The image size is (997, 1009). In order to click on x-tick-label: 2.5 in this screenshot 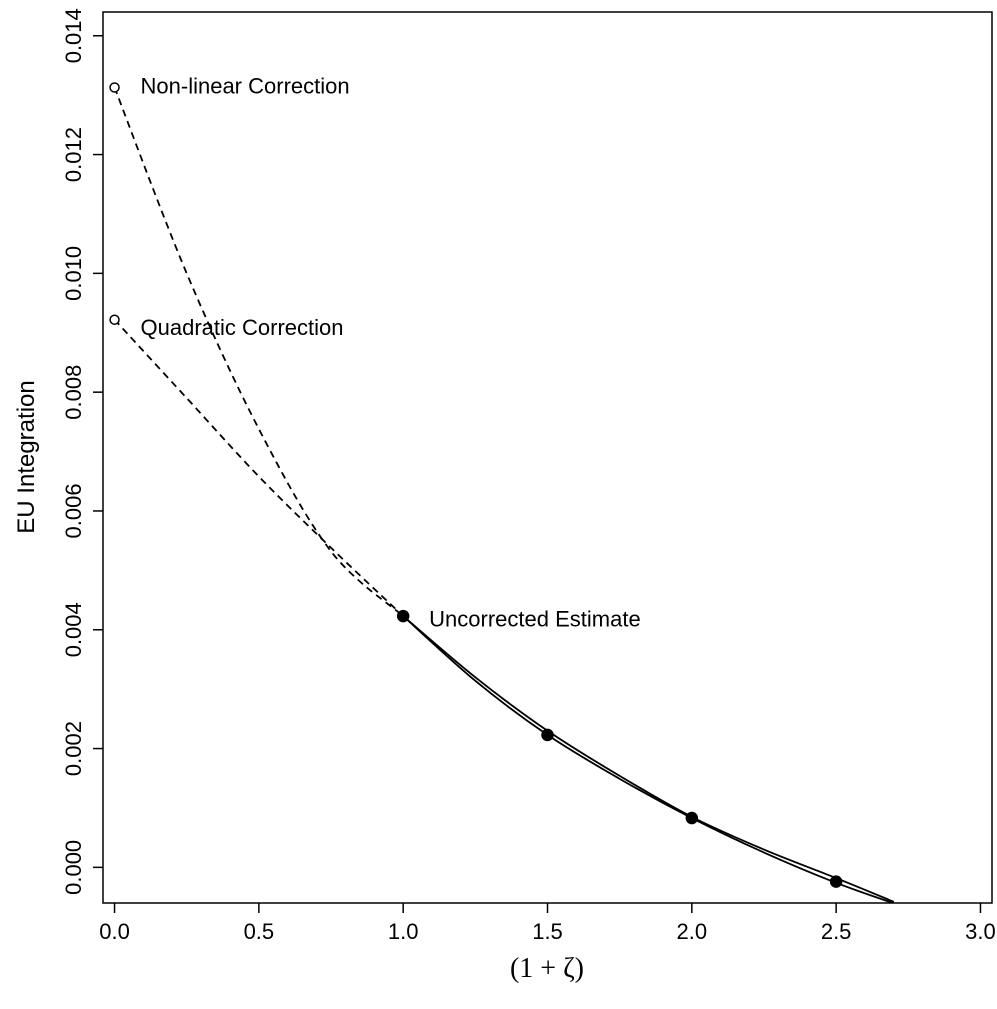, I will do `click(836, 931)`.